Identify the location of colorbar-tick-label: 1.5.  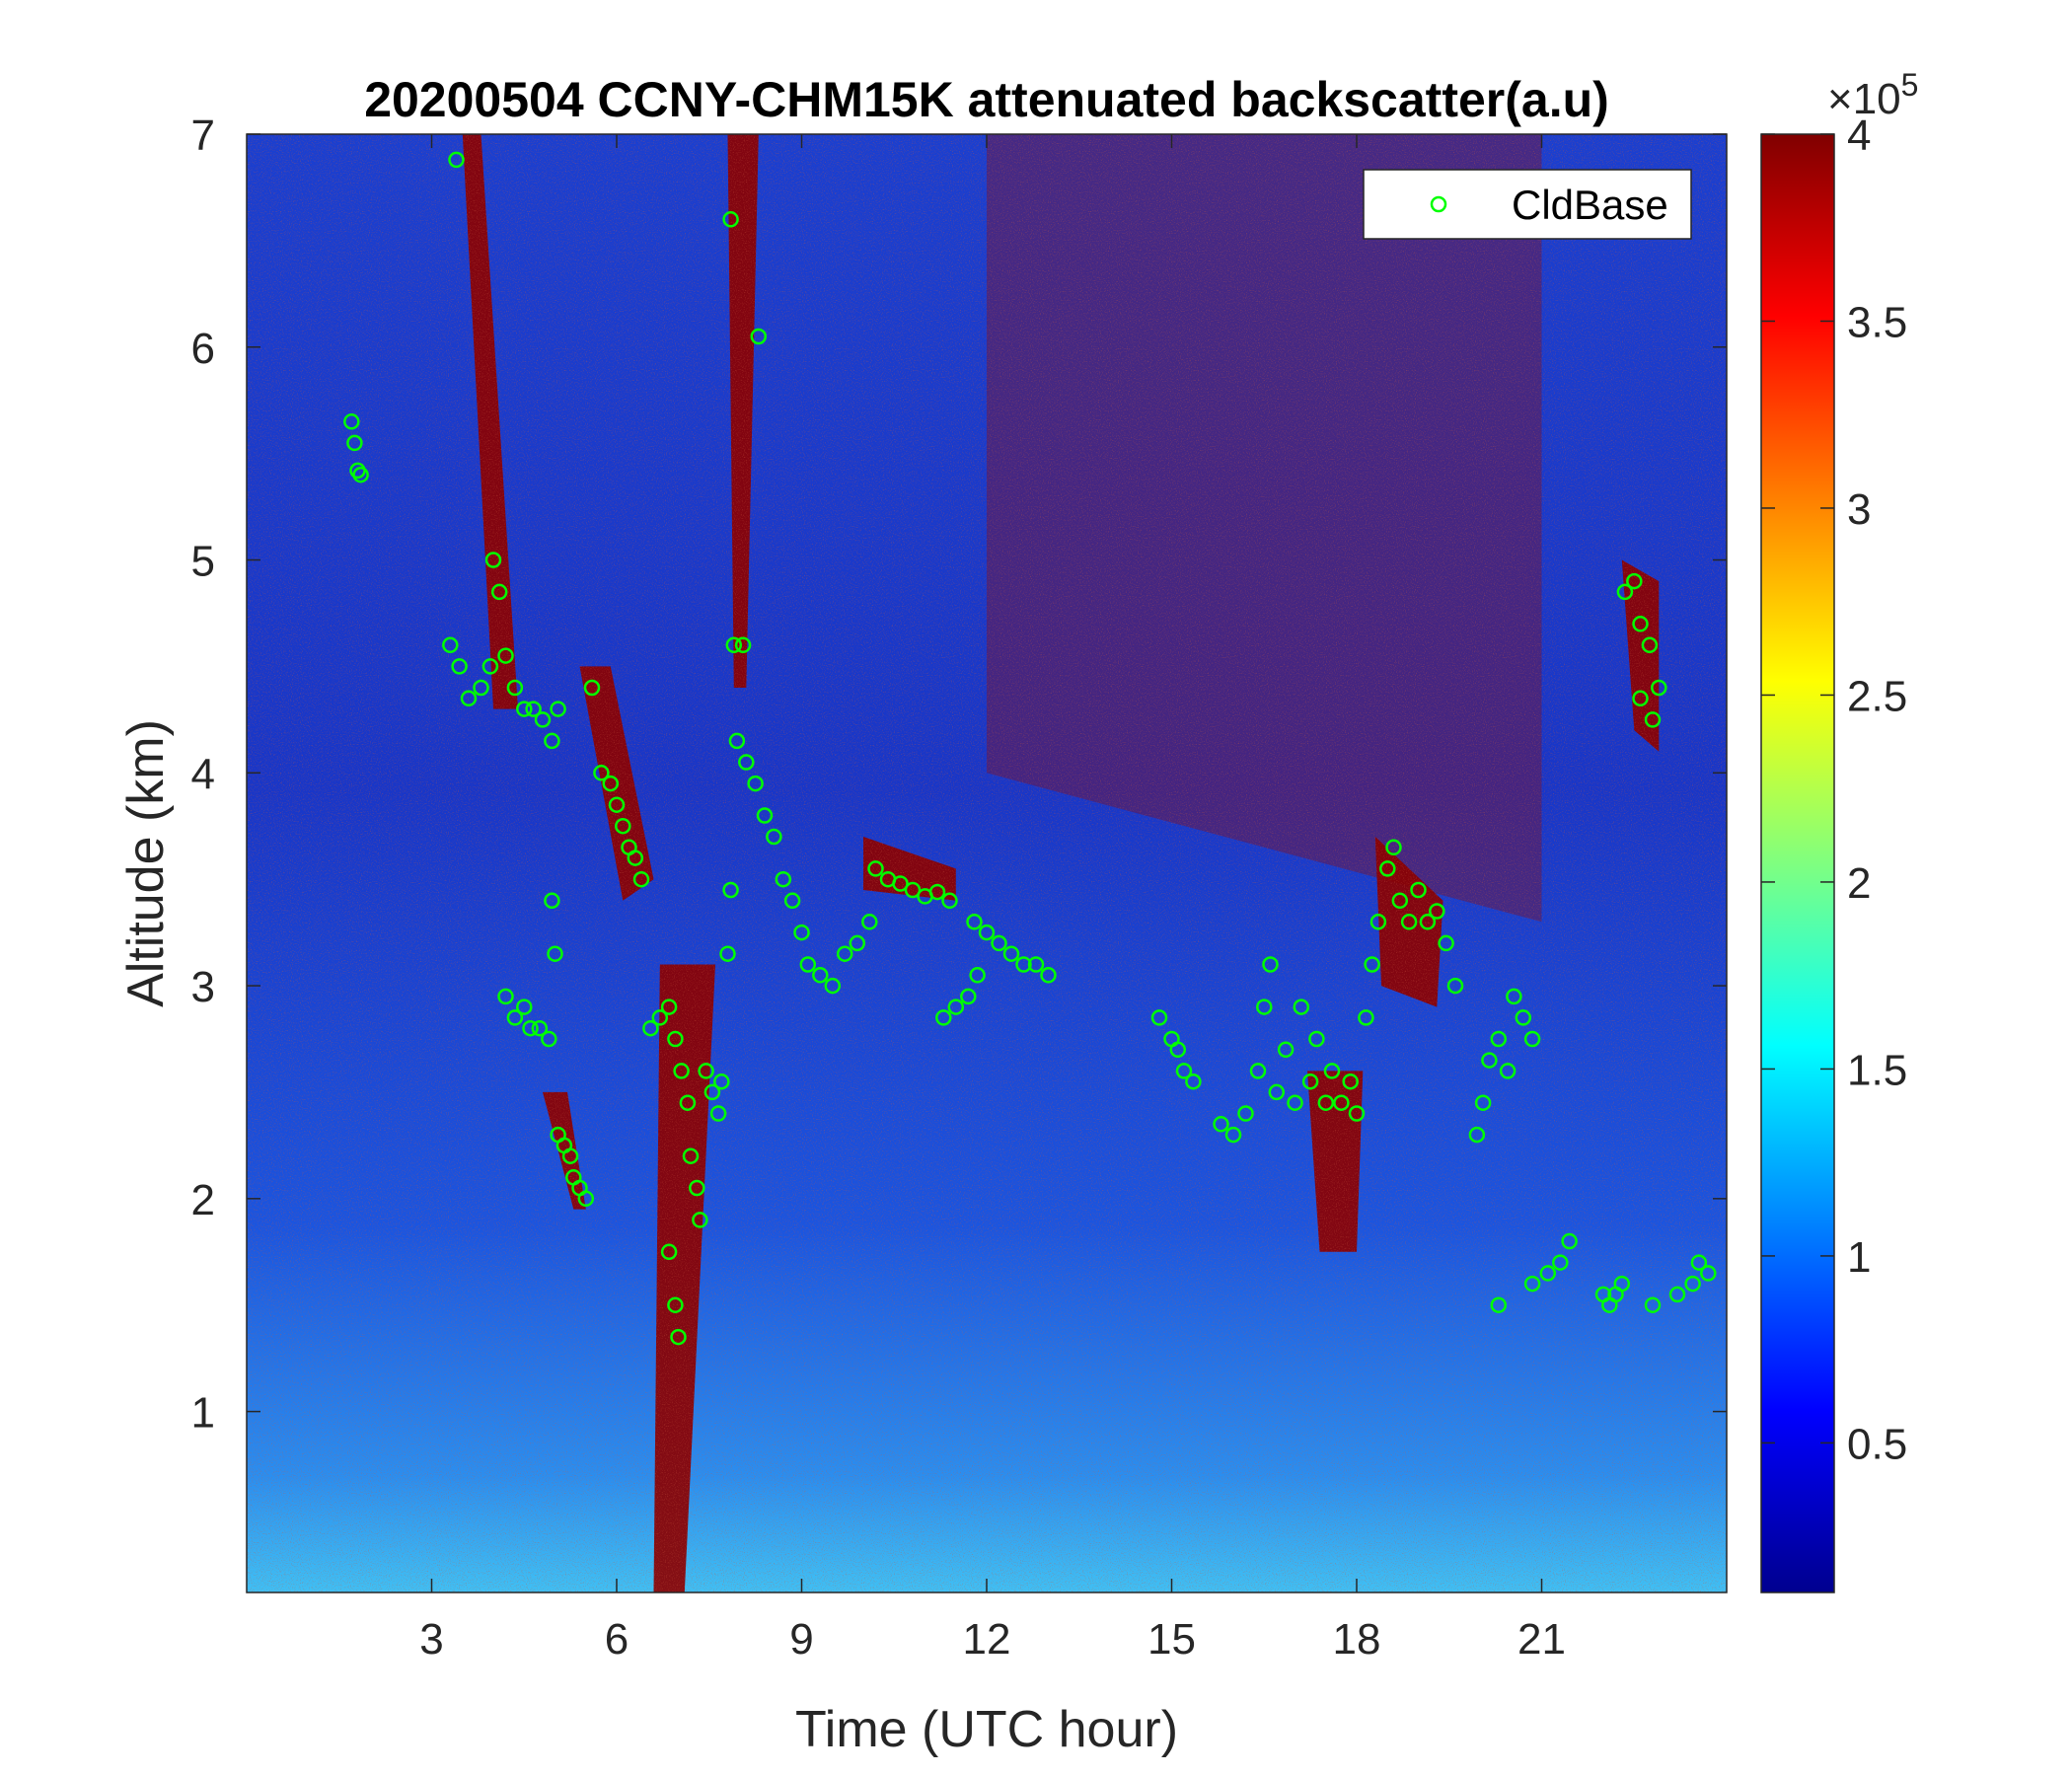
(1877, 1070).